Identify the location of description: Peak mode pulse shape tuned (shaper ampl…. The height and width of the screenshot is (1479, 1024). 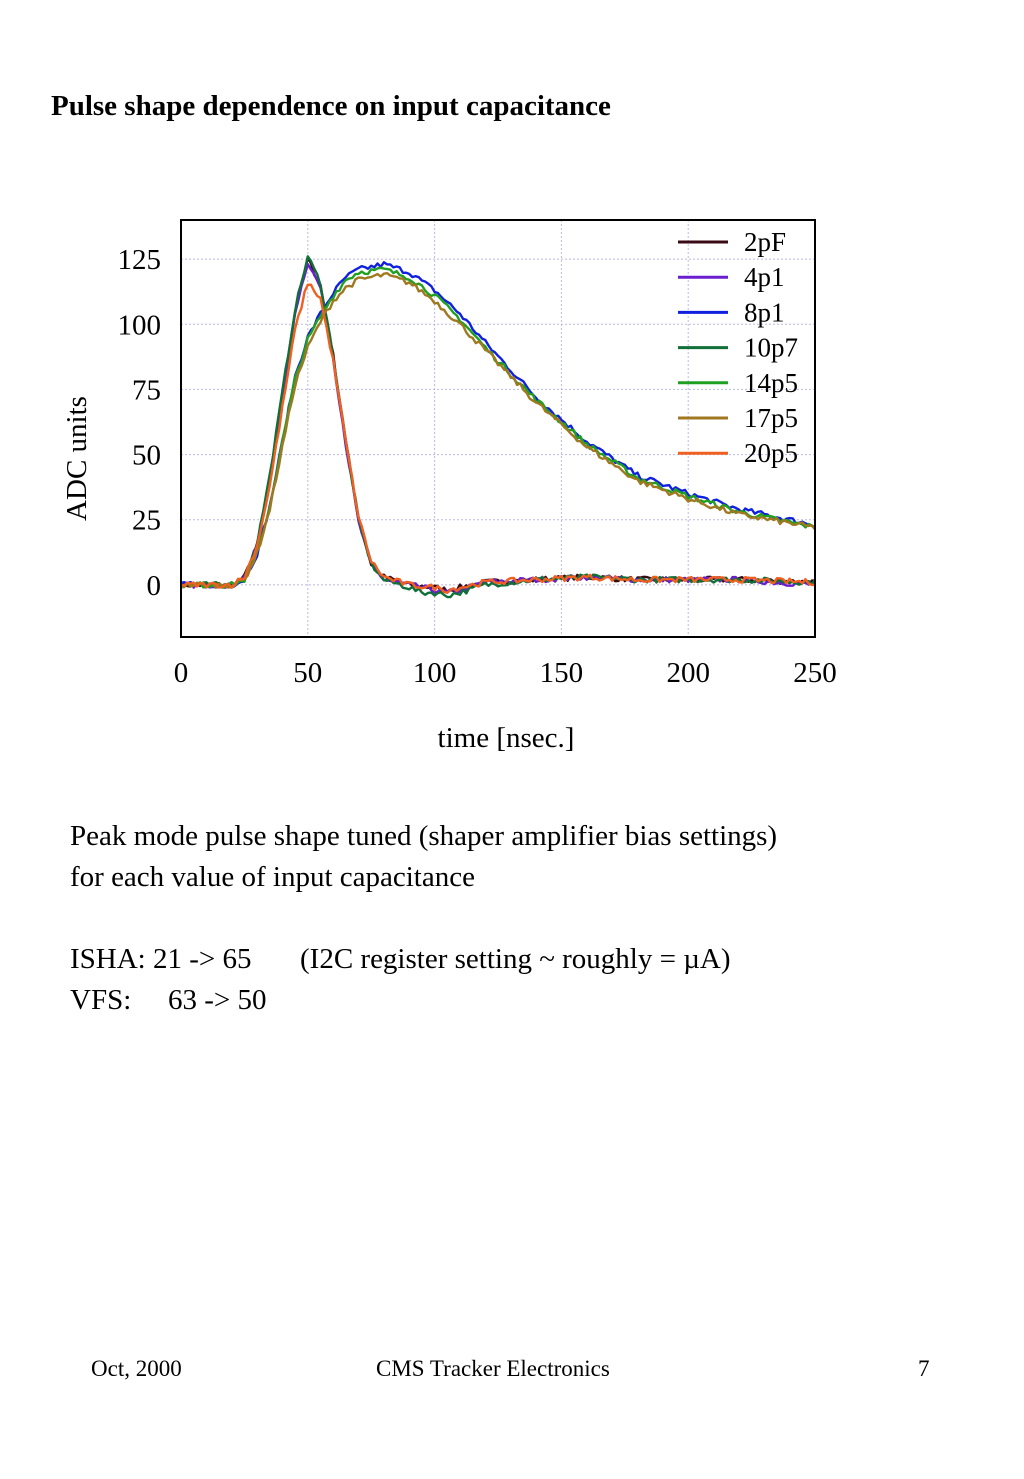
(520, 918).